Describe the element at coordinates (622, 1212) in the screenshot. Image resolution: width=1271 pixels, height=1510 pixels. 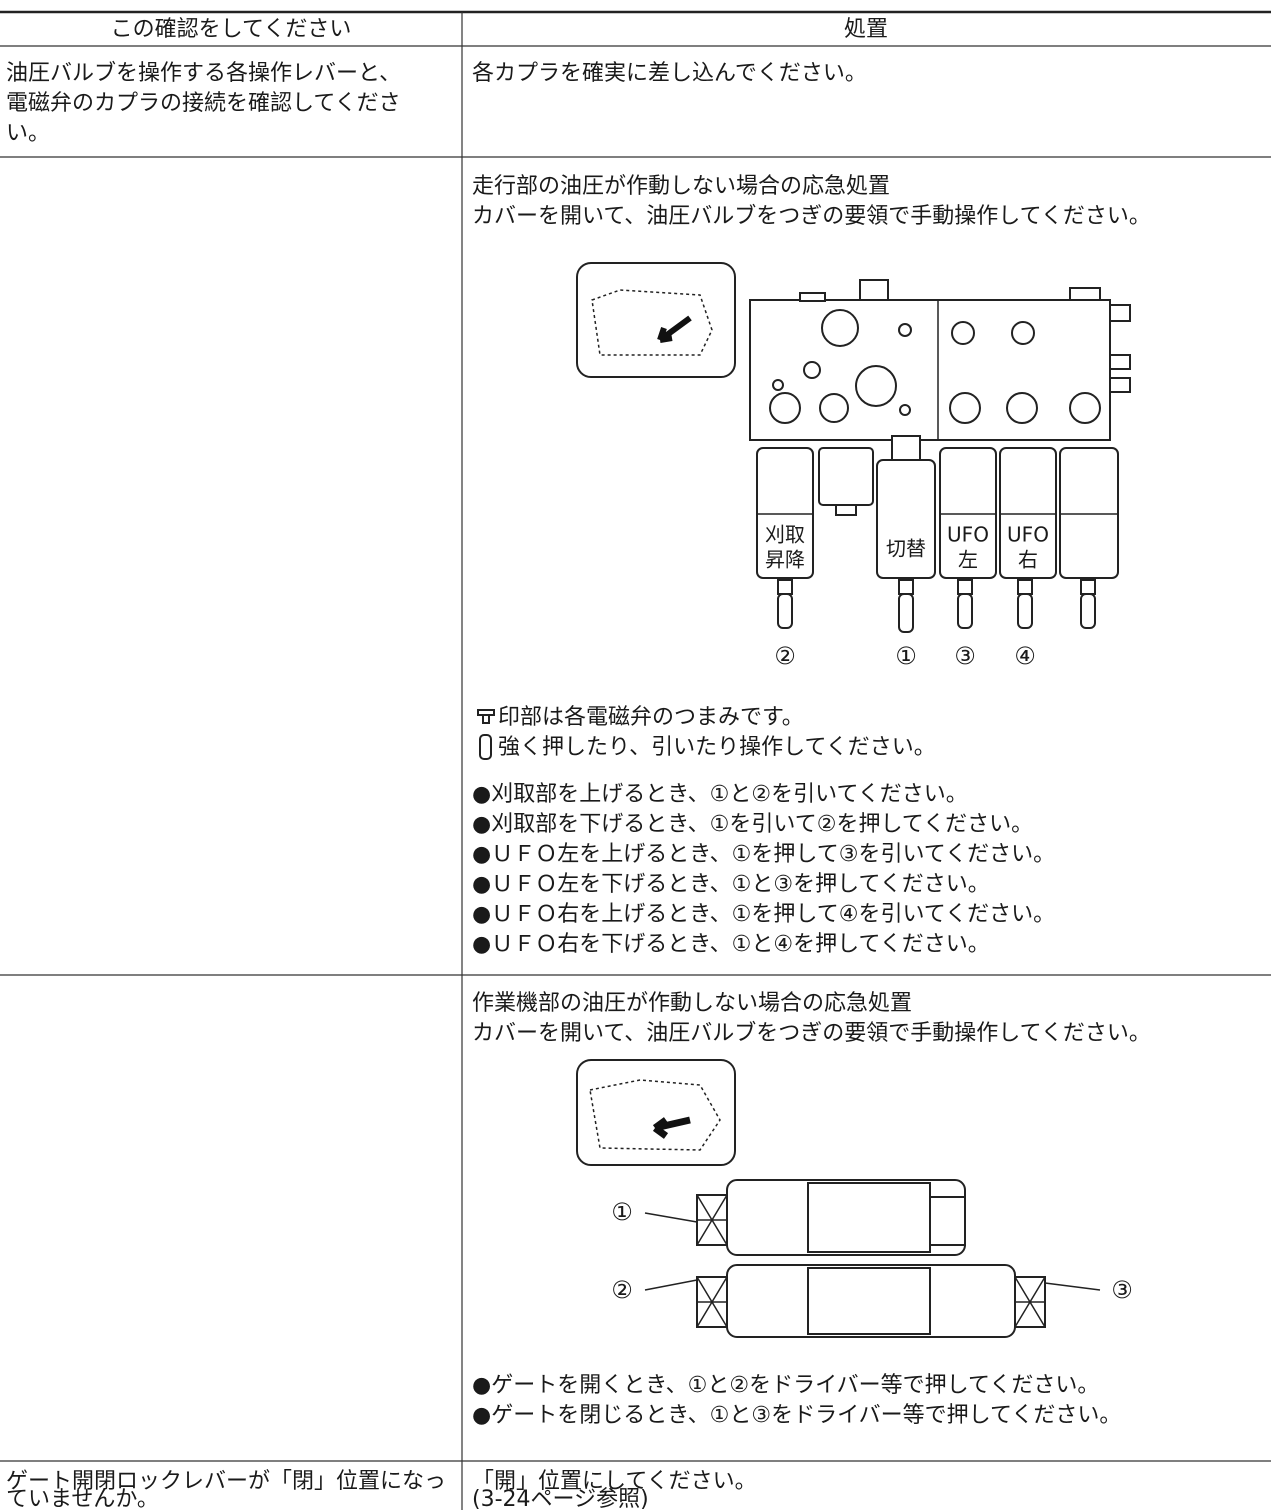
I see `port-number: ①` at that location.